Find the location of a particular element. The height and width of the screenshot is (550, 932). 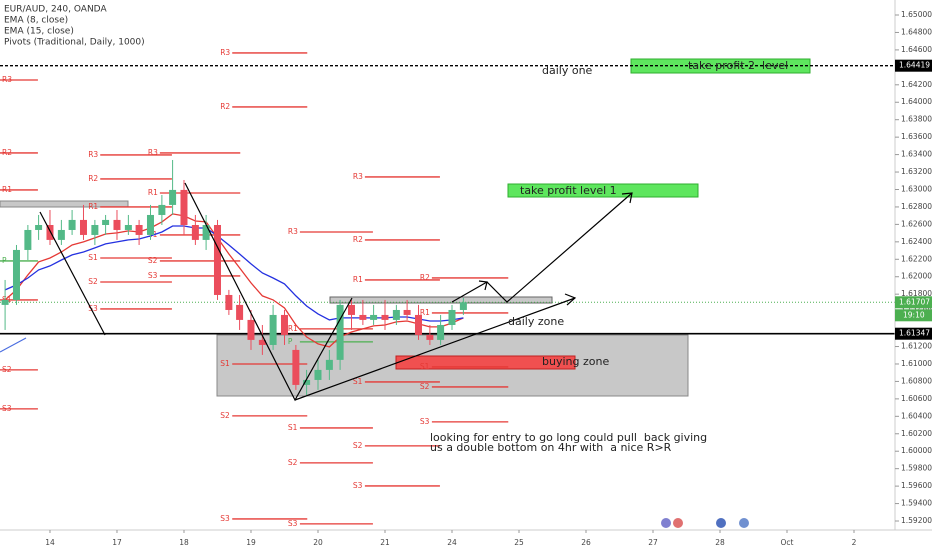

price-tag-label: 1.64419 is located at coordinates (914, 65).